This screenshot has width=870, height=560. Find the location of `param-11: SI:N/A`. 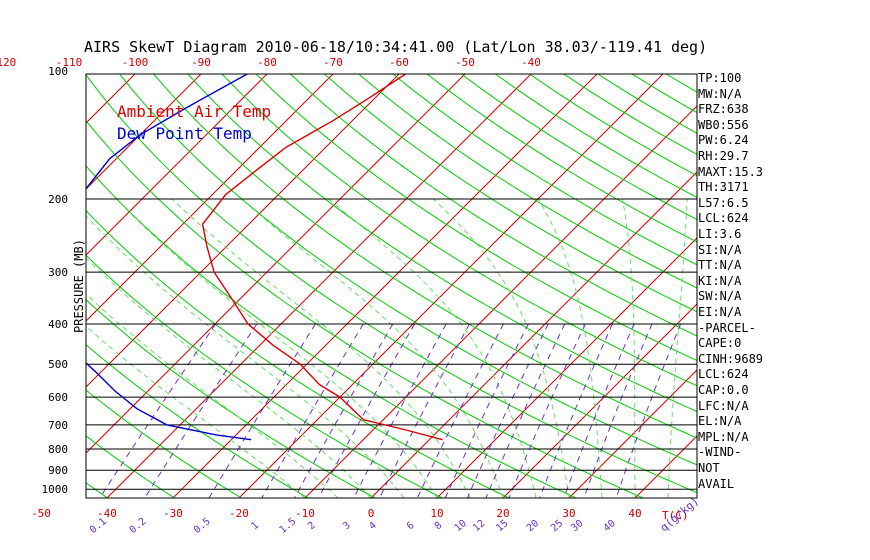

param-11: SI:N/A is located at coordinates (720, 249).